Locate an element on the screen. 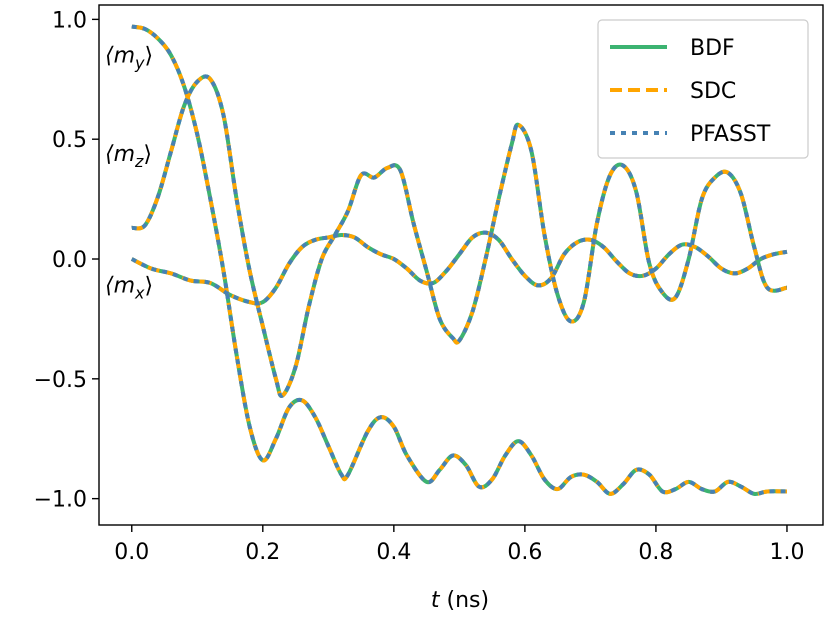 The height and width of the screenshot is (623, 830). x-tick-label: 0.4 is located at coordinates (393, 552).